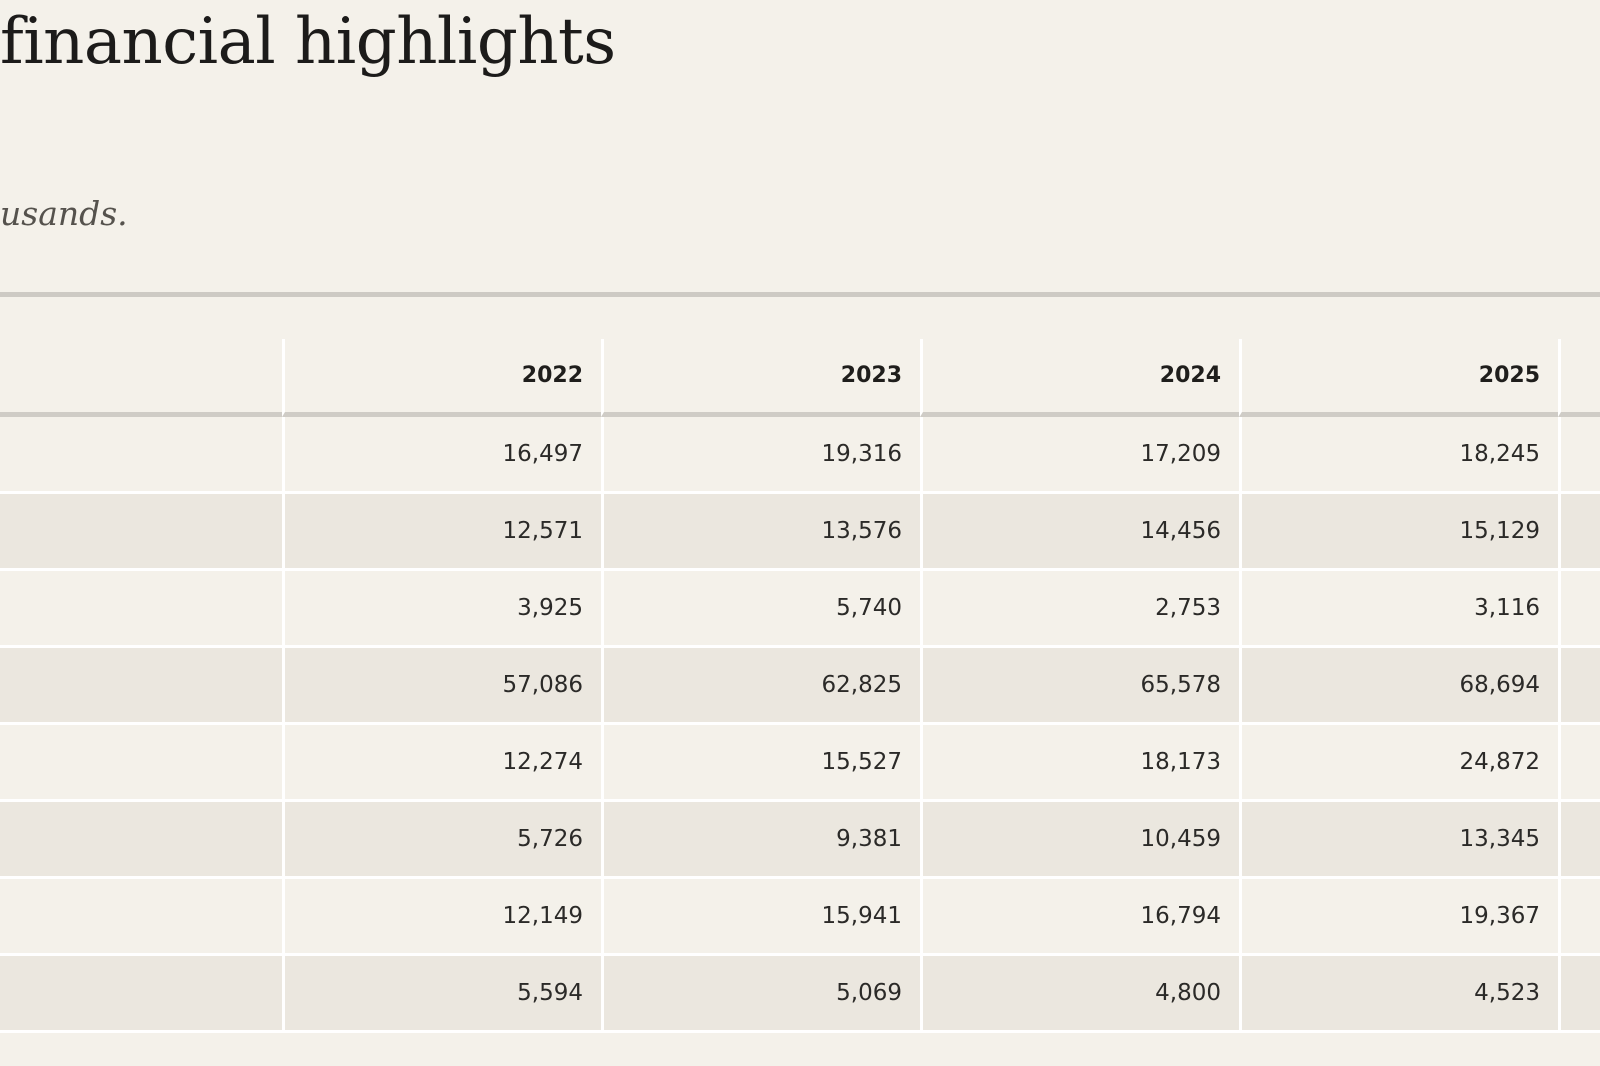 The width and height of the screenshot is (1600, 1066). Describe the element at coordinates (141, 378) in the screenshot. I see `column-header-label` at that location.